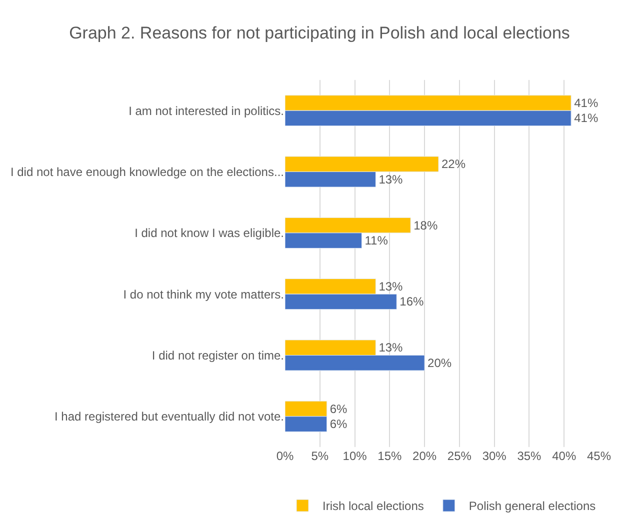 This screenshot has width=639, height=530. What do you see at coordinates (169, 417) in the screenshot?
I see `y-tick-label: I had registered but eventually did not vote.` at bounding box center [169, 417].